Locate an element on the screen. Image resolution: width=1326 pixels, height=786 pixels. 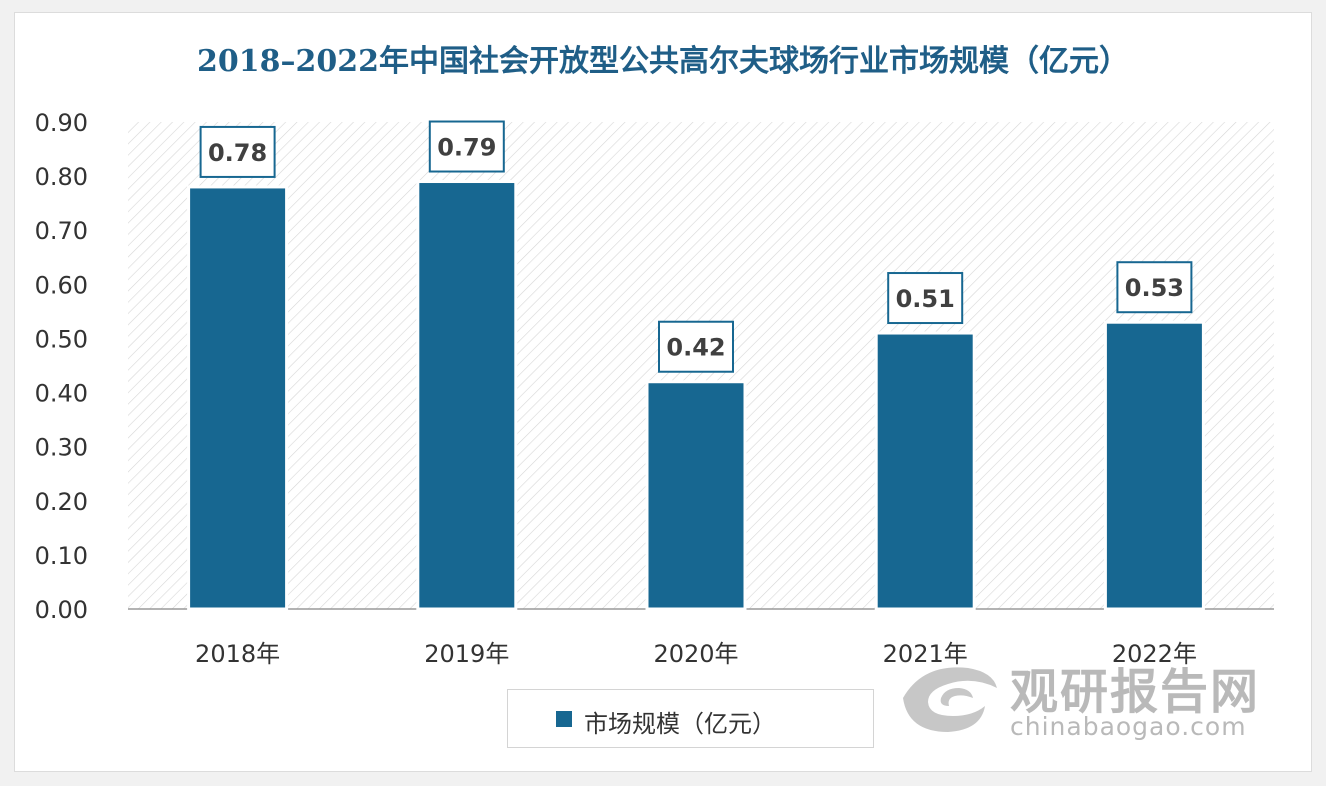
x-tick-label: 2021年 is located at coordinates (925, 654).